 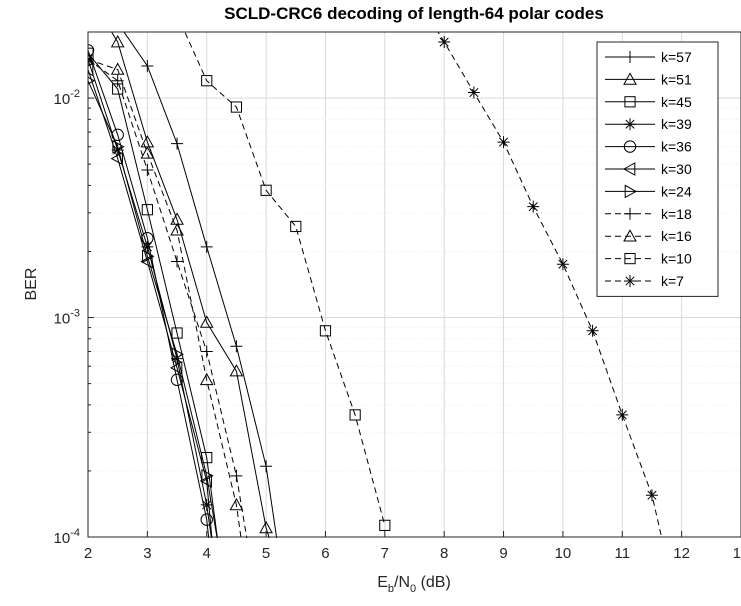 What do you see at coordinates (648, 102) in the screenshot?
I see `legend-entry: k=45` at bounding box center [648, 102].